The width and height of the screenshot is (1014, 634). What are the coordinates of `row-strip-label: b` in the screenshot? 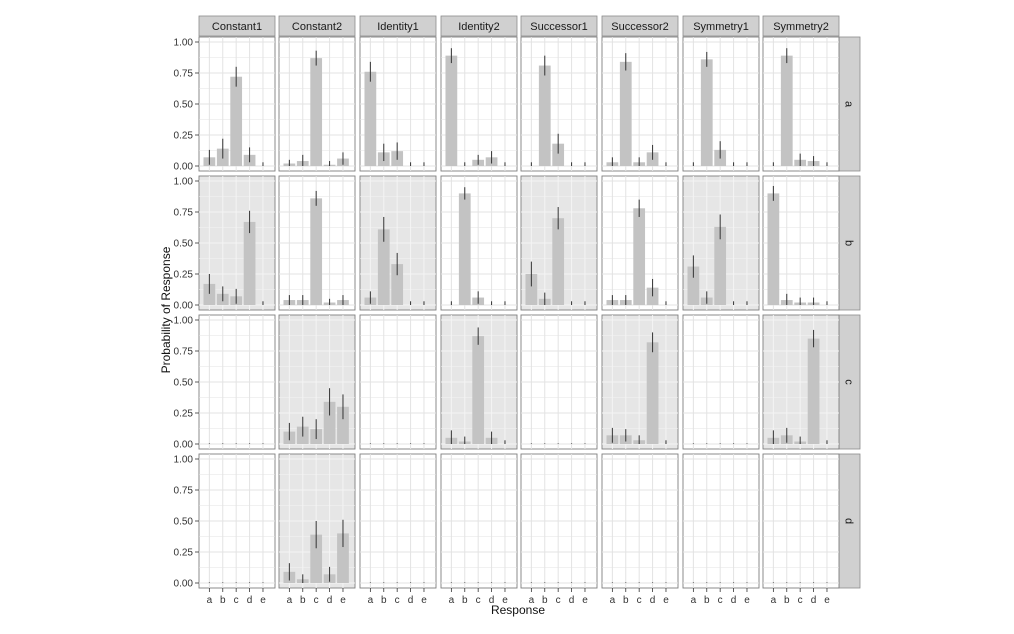 It's located at (849, 243).